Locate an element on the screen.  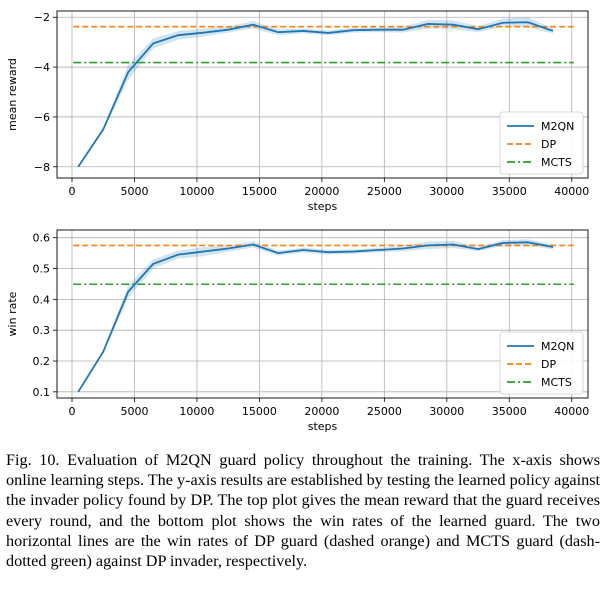
y-tick-label: 0.4 is located at coordinates (42, 299).